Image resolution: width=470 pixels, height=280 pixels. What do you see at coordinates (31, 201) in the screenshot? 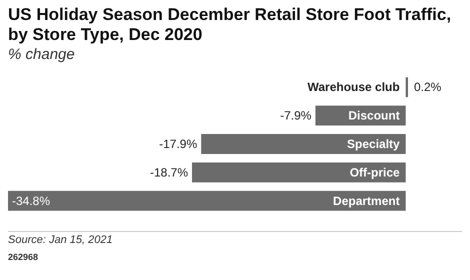
I see `data-label: -34.8%` at bounding box center [31, 201].